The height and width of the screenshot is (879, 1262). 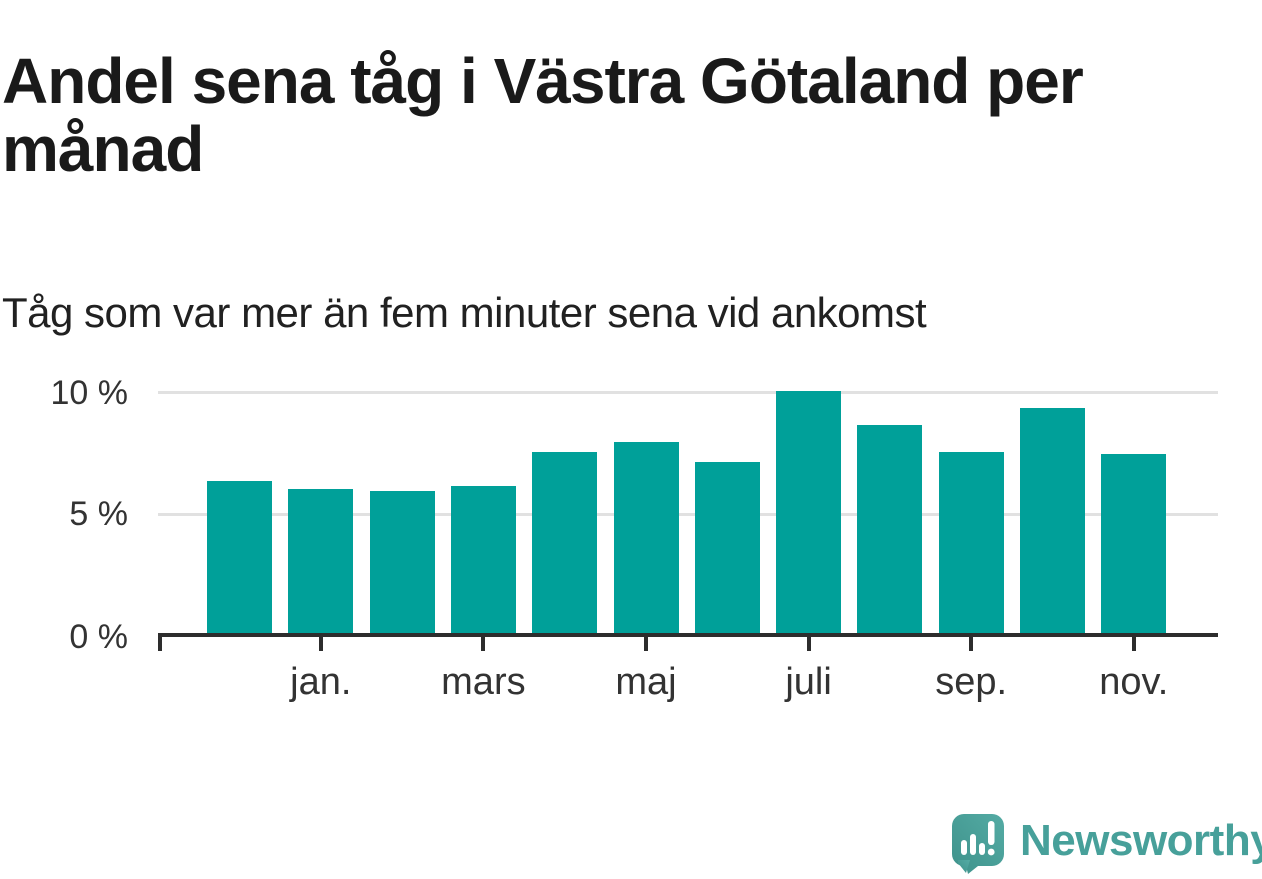 I want to click on bar-juli, so click(x=809, y=513).